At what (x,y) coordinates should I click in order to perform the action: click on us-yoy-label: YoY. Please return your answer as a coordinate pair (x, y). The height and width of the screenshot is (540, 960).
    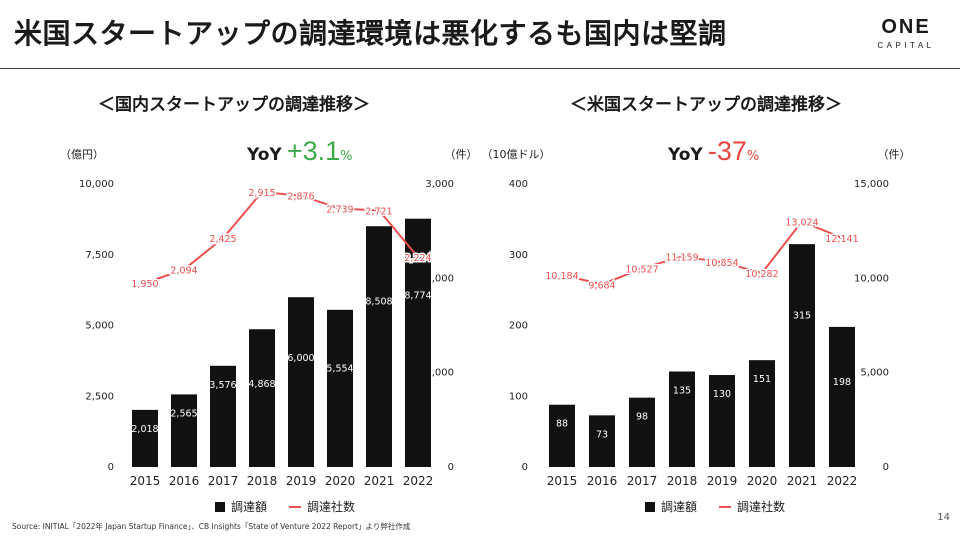
    Looking at the image, I should click on (685, 155).